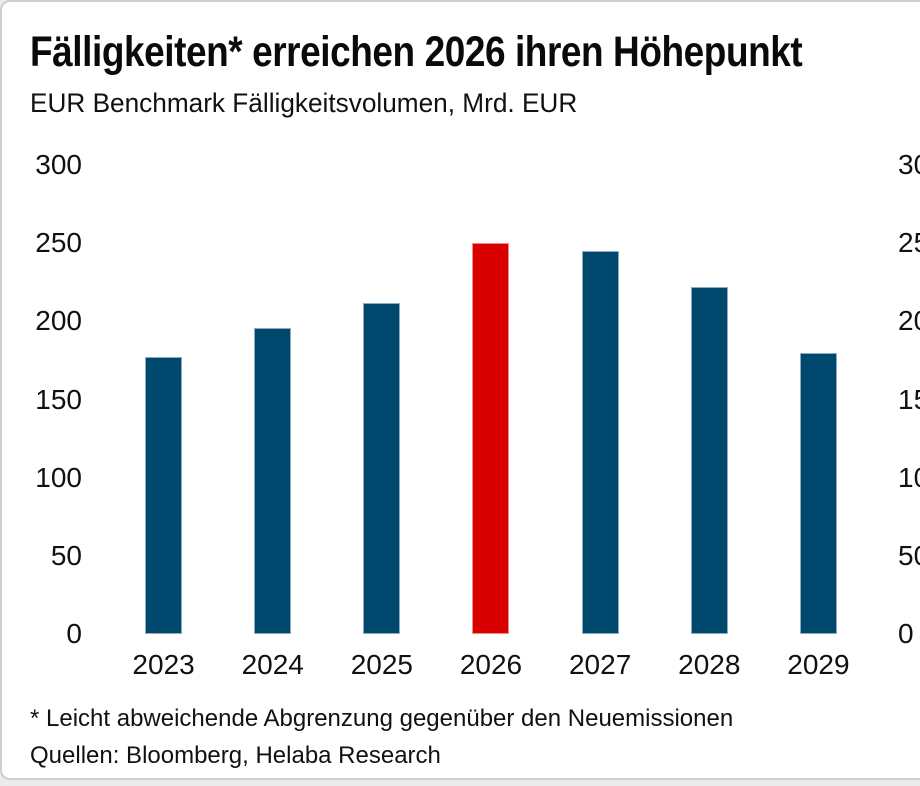  What do you see at coordinates (58, 477) in the screenshot?
I see `ytick-left-100: 100` at bounding box center [58, 477].